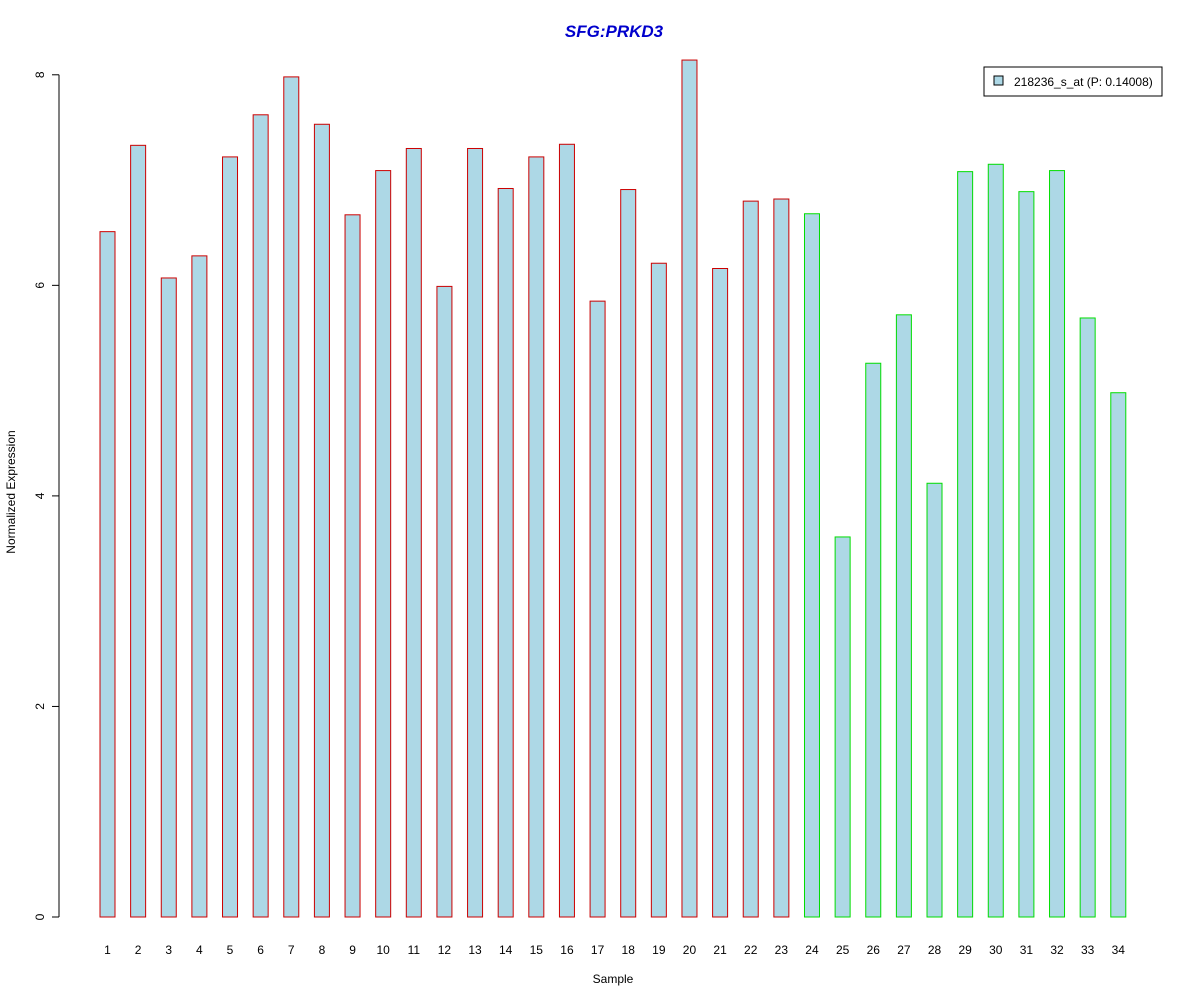 The height and width of the screenshot is (1000, 1200). Describe the element at coordinates (720, 950) in the screenshot. I see `x-tick-label: 21` at that location.